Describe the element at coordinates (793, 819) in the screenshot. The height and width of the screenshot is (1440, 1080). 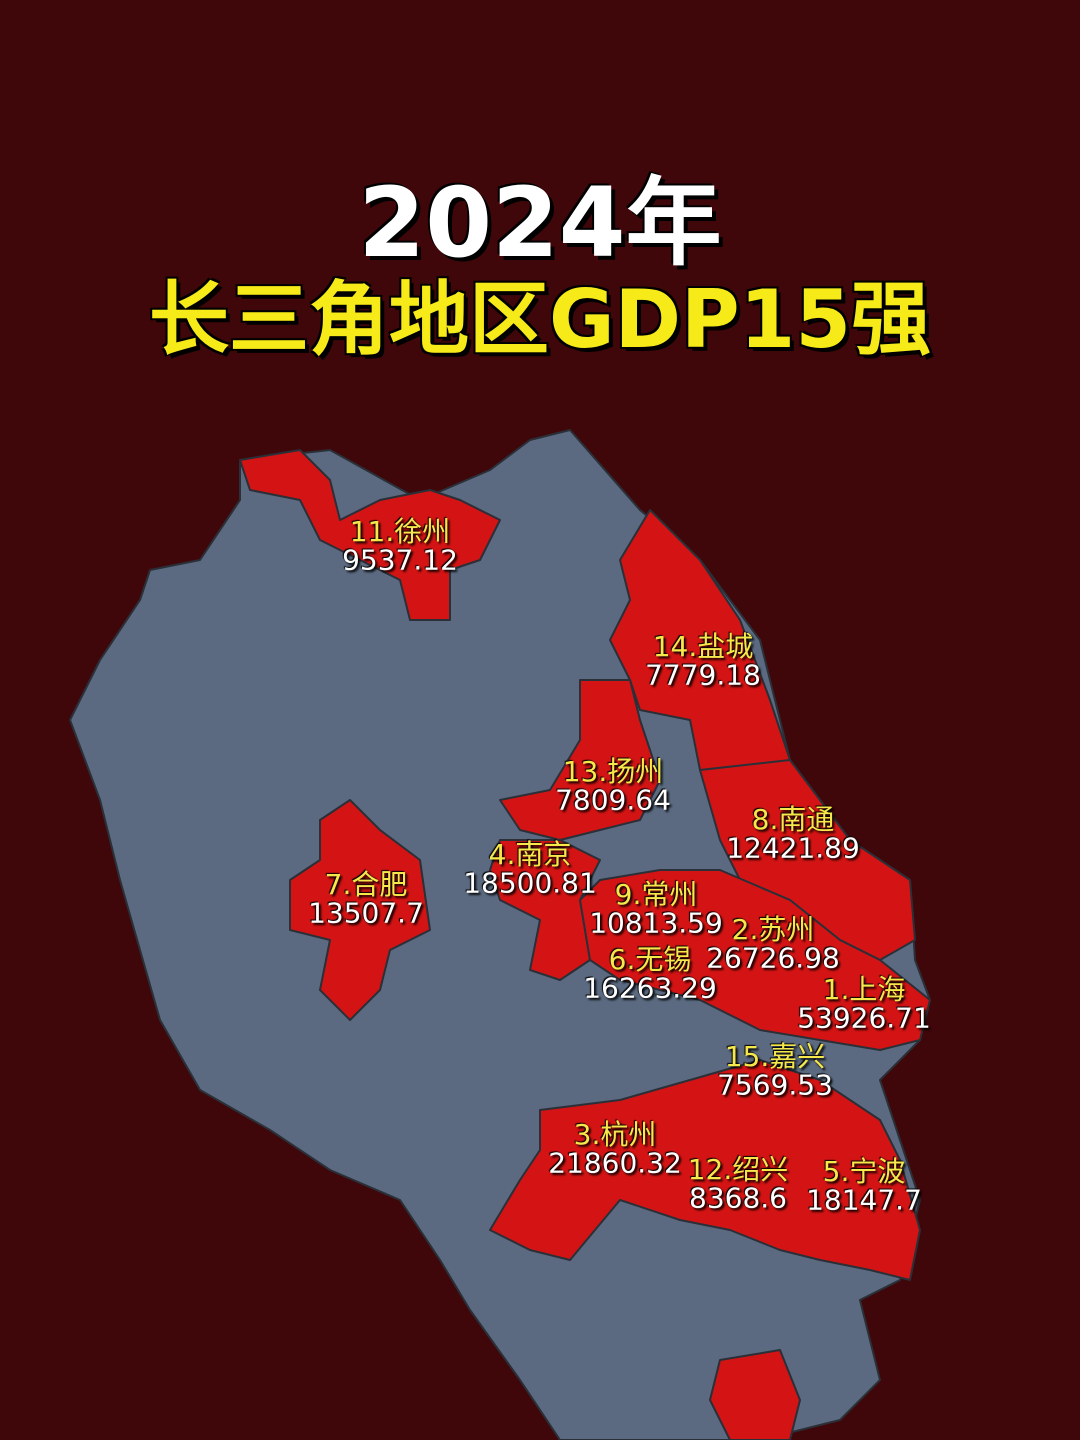
I see `city-label: 8.南通` at that location.